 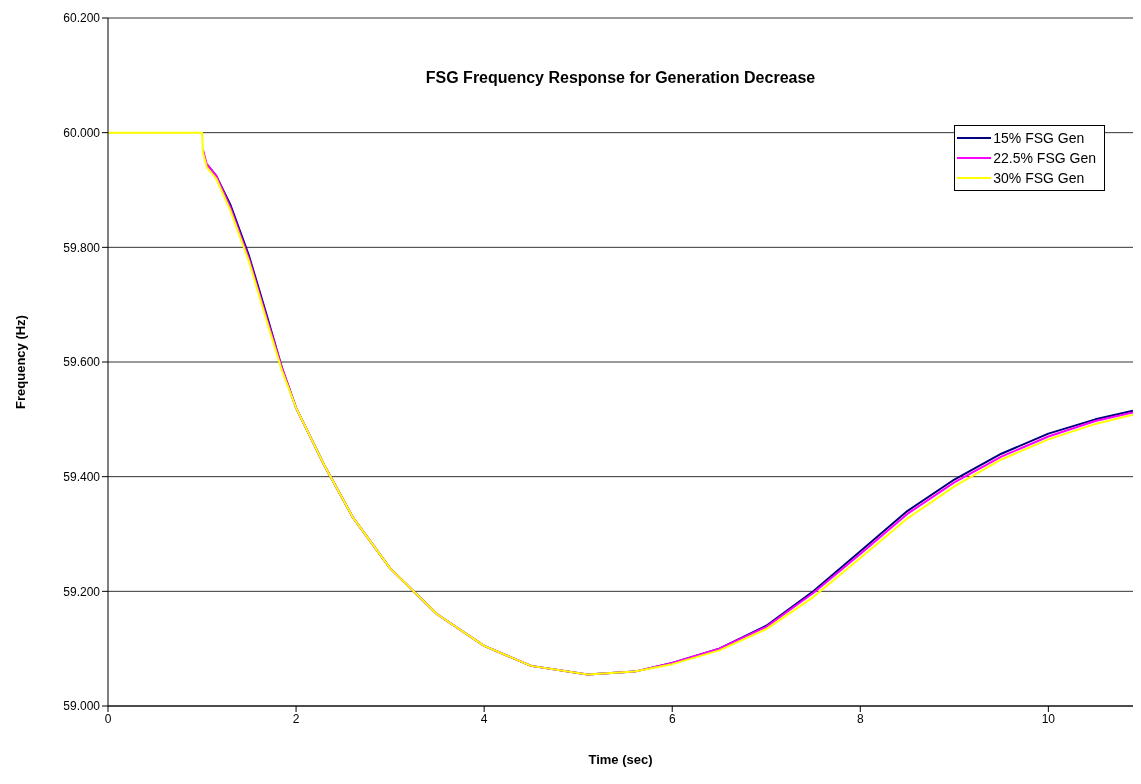 What do you see at coordinates (20, 362) in the screenshot?
I see `y-axis-title: Frequency (Hz)` at bounding box center [20, 362].